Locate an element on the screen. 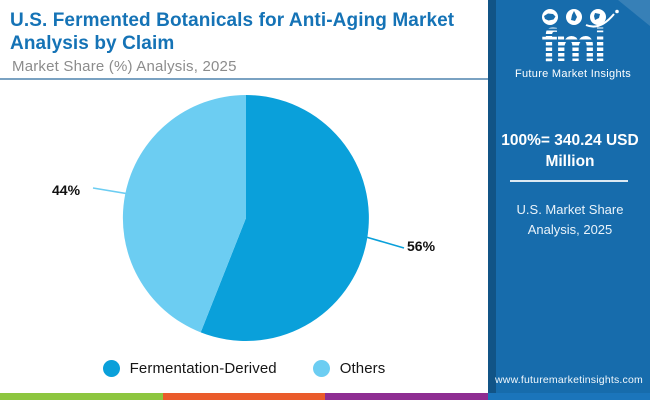 This screenshot has width=650, height=400. leader-line-others is located at coordinates (111, 191).